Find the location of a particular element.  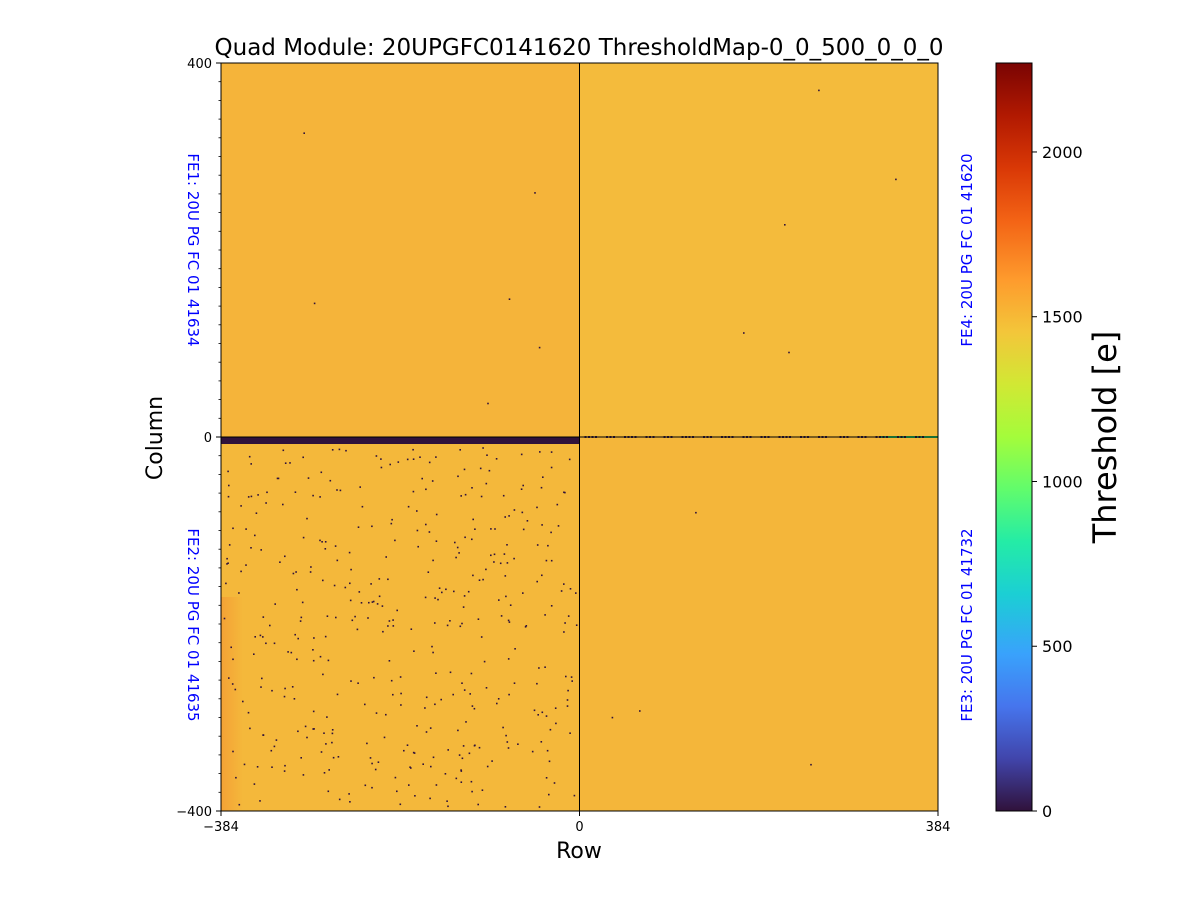

fe2-edge-gradient is located at coordinates (232, 704).